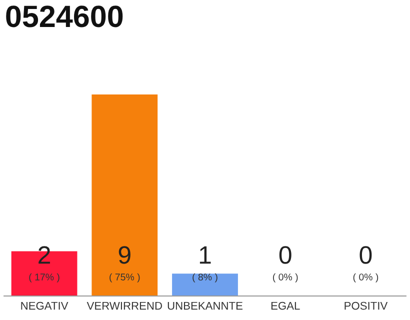  Describe the element at coordinates (44, 277) in the screenshot. I see `annotation: ( 17% )` at that location.